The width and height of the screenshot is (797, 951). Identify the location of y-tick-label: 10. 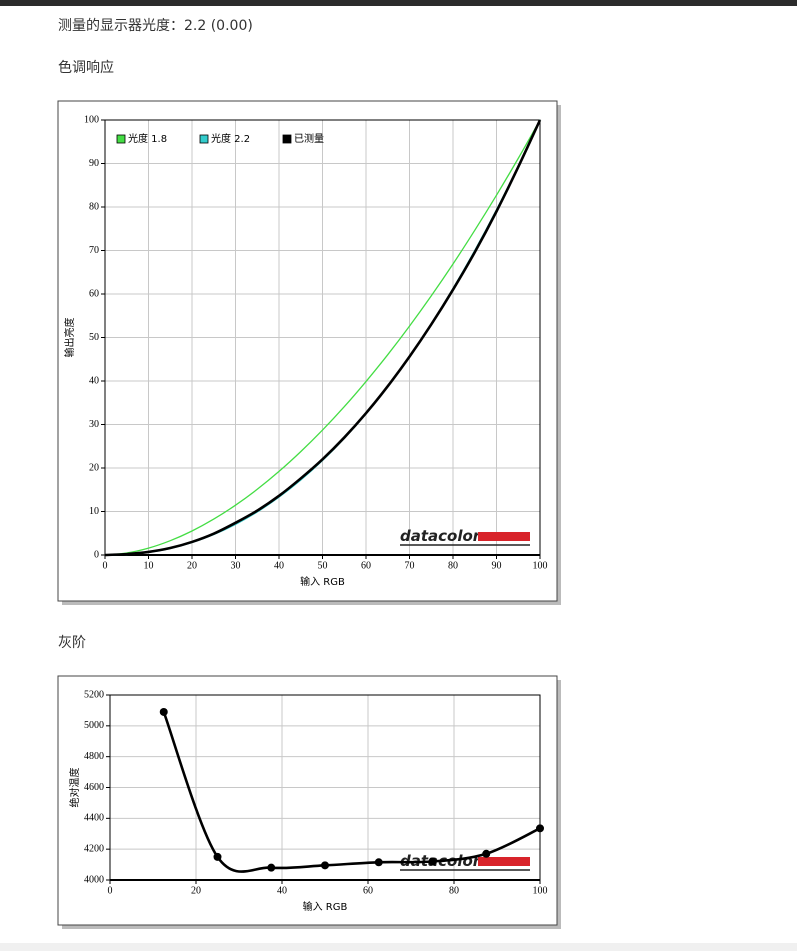
(94, 511).